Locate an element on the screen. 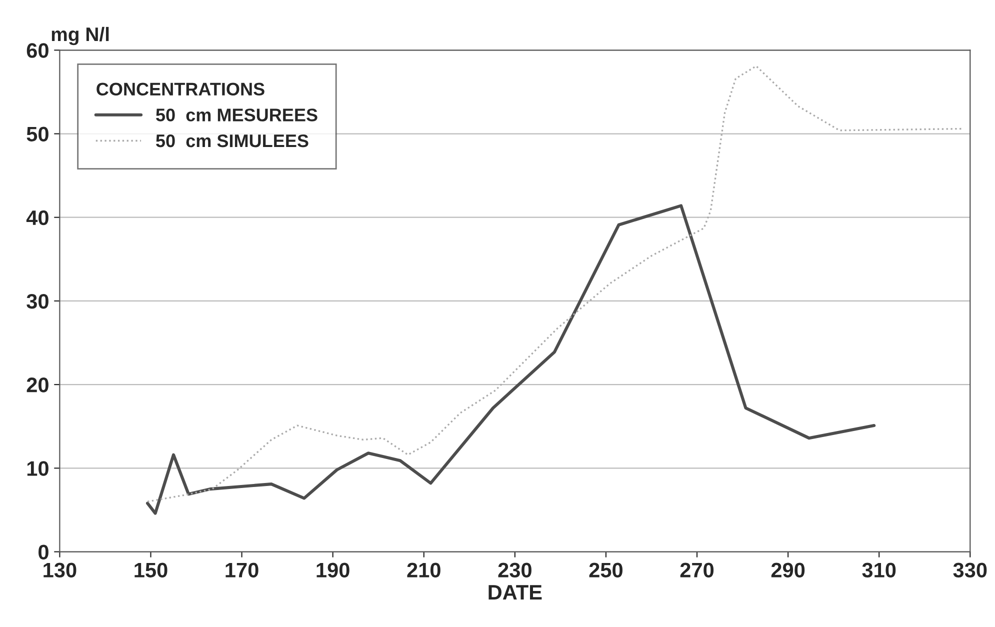 This screenshot has width=995, height=627. y-tick-label: 0 is located at coordinates (43, 552).